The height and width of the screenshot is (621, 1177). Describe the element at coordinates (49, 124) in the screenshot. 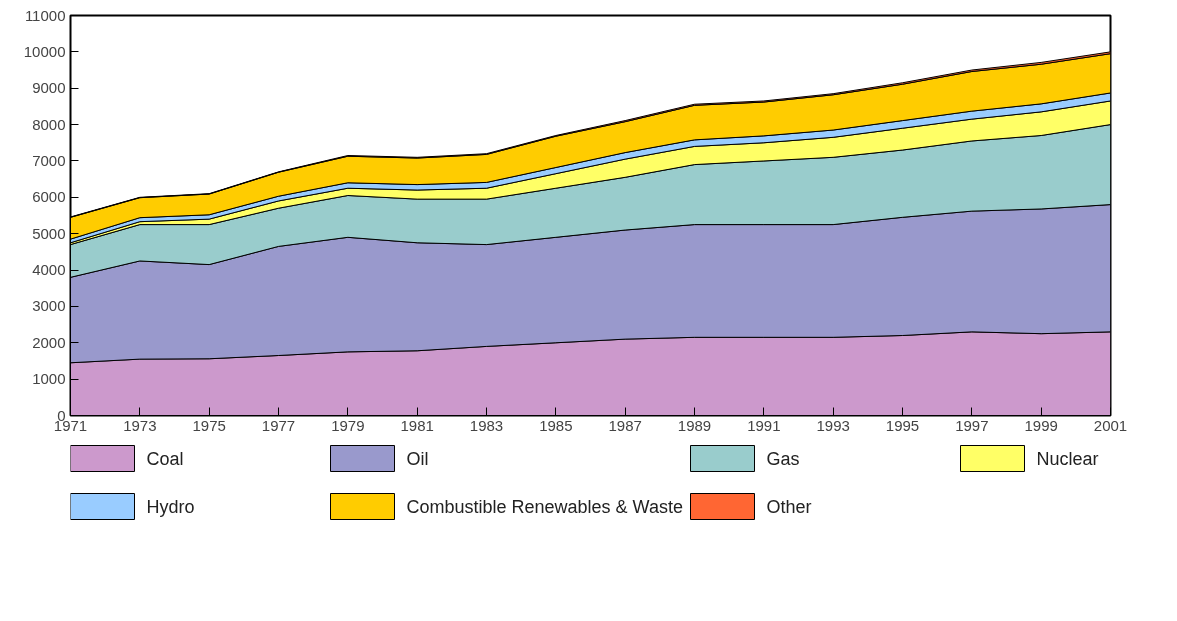

I see `y-tick-label: 8000` at that location.